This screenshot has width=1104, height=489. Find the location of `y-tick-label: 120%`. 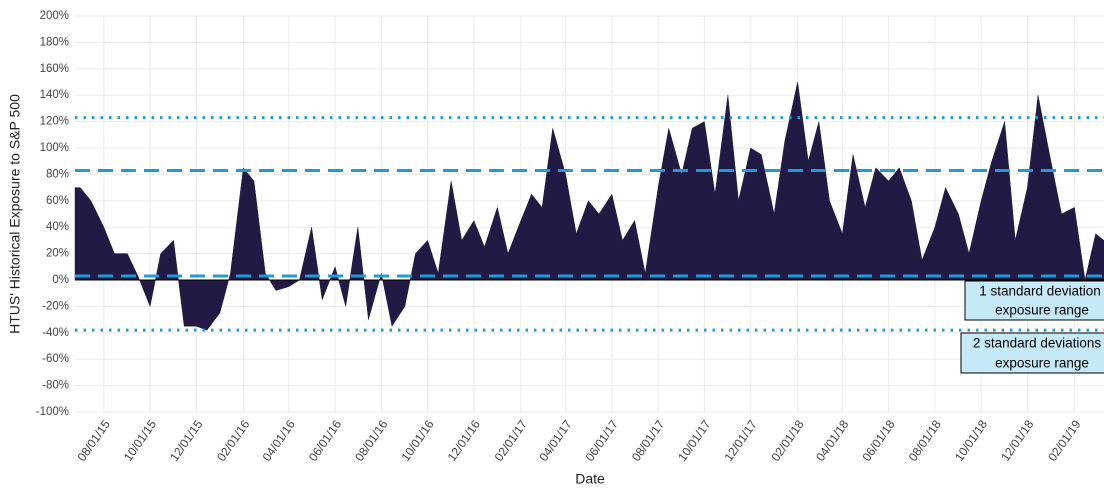

y-tick-label: 120% is located at coordinates (54, 122).